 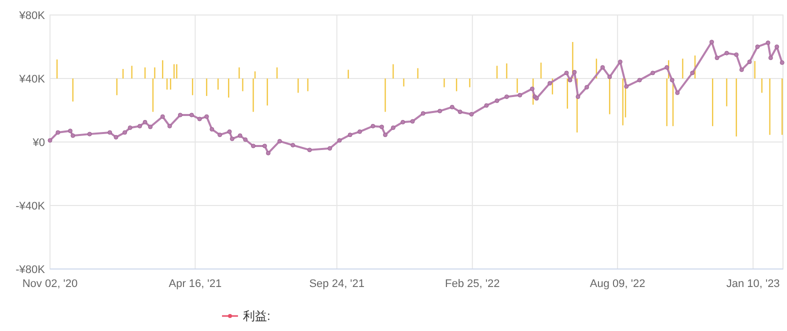 What do you see at coordinates (32, 16) in the screenshot?
I see `y-tick-label: ¥80K` at bounding box center [32, 16].